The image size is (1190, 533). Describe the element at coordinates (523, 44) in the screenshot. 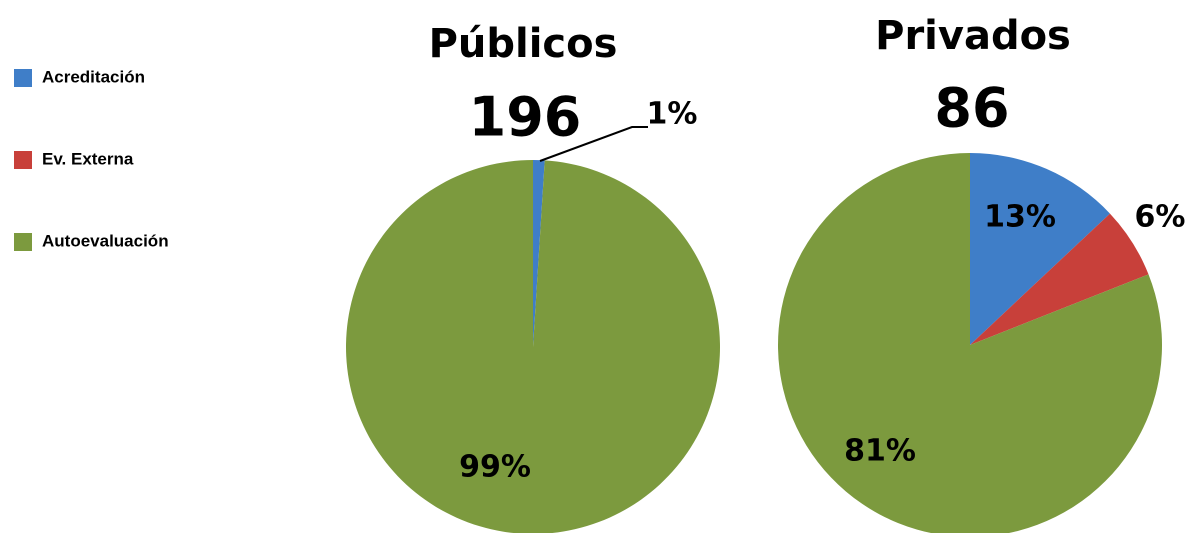

I see `chart-title: Públicos` at that location.